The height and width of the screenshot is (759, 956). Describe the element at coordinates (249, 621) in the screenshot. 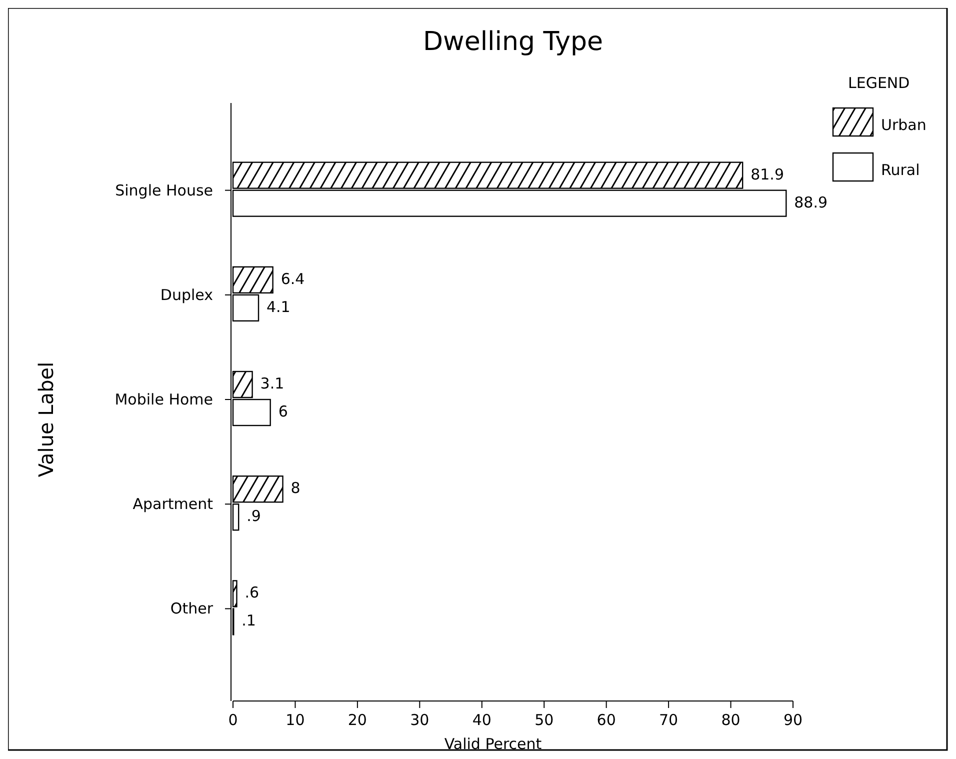

I see `data-label: .1` at that location.